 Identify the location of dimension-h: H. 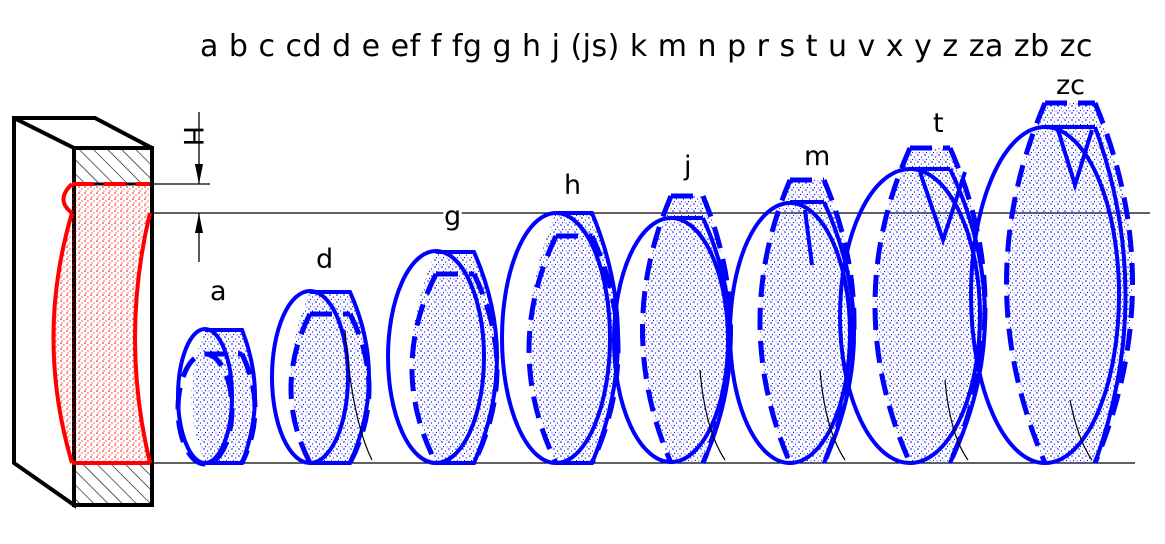
(192, 187).